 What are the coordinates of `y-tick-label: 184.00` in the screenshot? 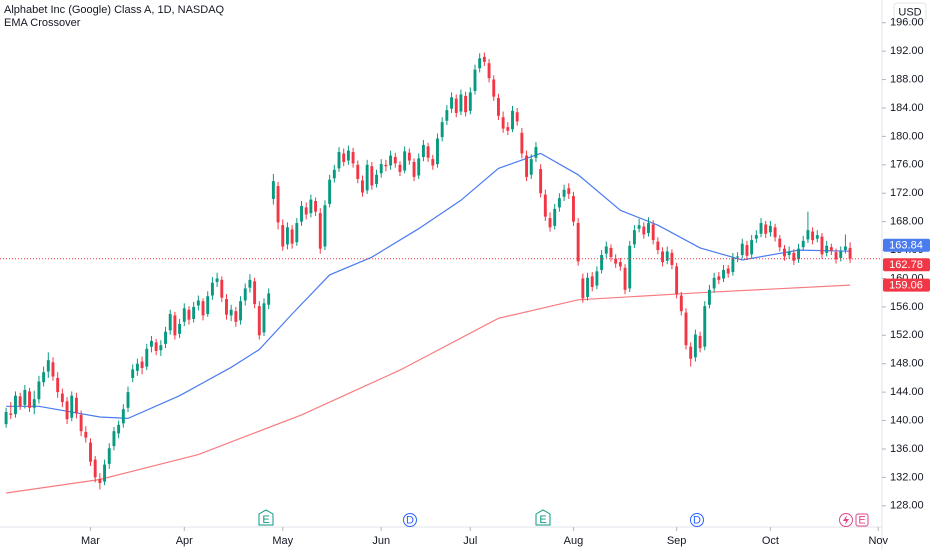 It's located at (907, 108).